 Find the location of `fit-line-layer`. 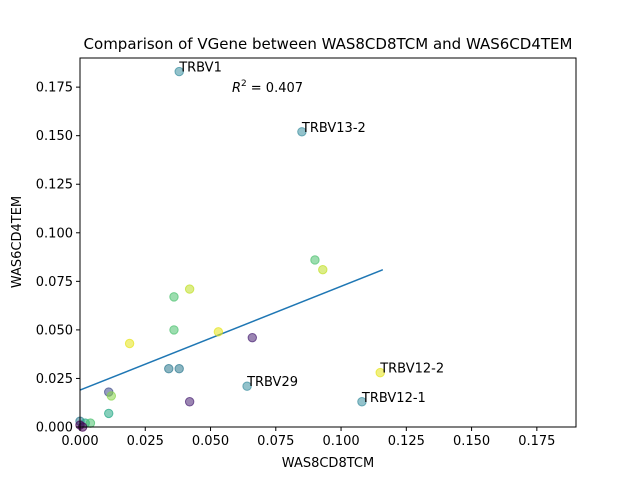

fit-line-layer is located at coordinates (231, 329).